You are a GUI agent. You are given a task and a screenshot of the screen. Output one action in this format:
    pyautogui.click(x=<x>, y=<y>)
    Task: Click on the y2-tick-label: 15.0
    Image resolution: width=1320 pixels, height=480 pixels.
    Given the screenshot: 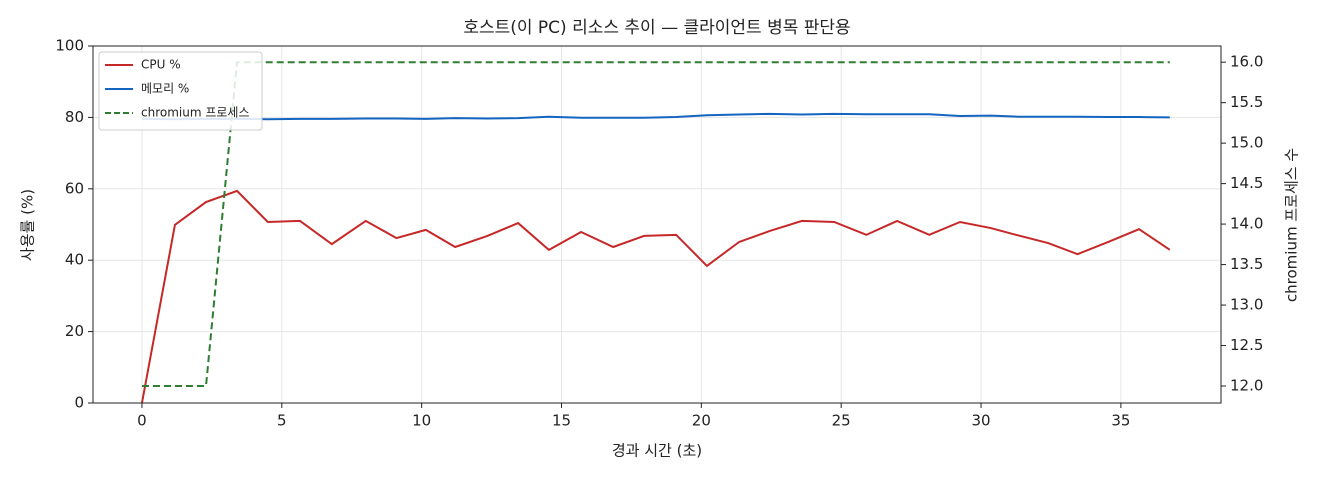 What is the action you would take?
    pyautogui.click(x=1246, y=143)
    